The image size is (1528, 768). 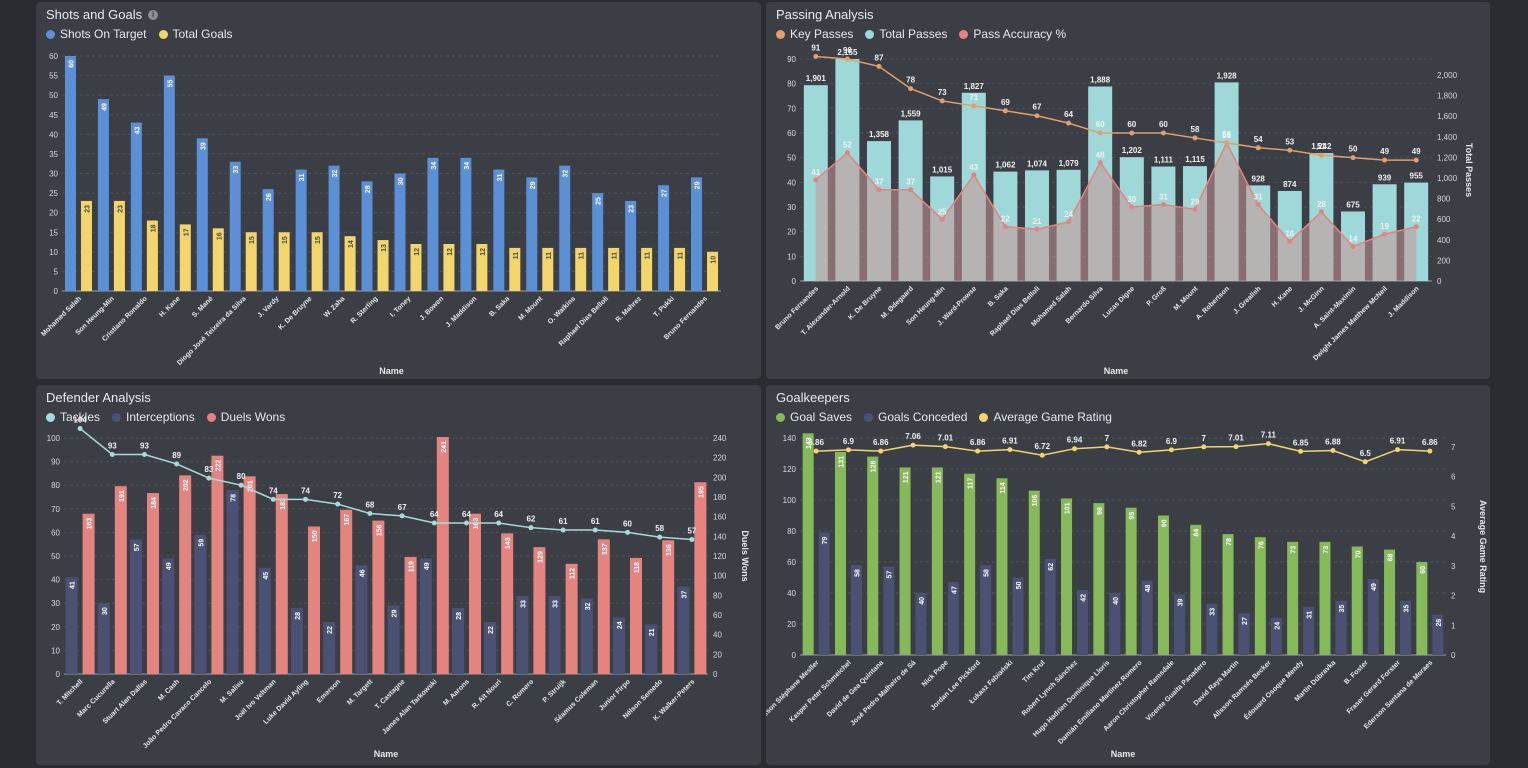 What do you see at coordinates (153, 228) in the screenshot?
I see `data-label: 18` at bounding box center [153, 228].